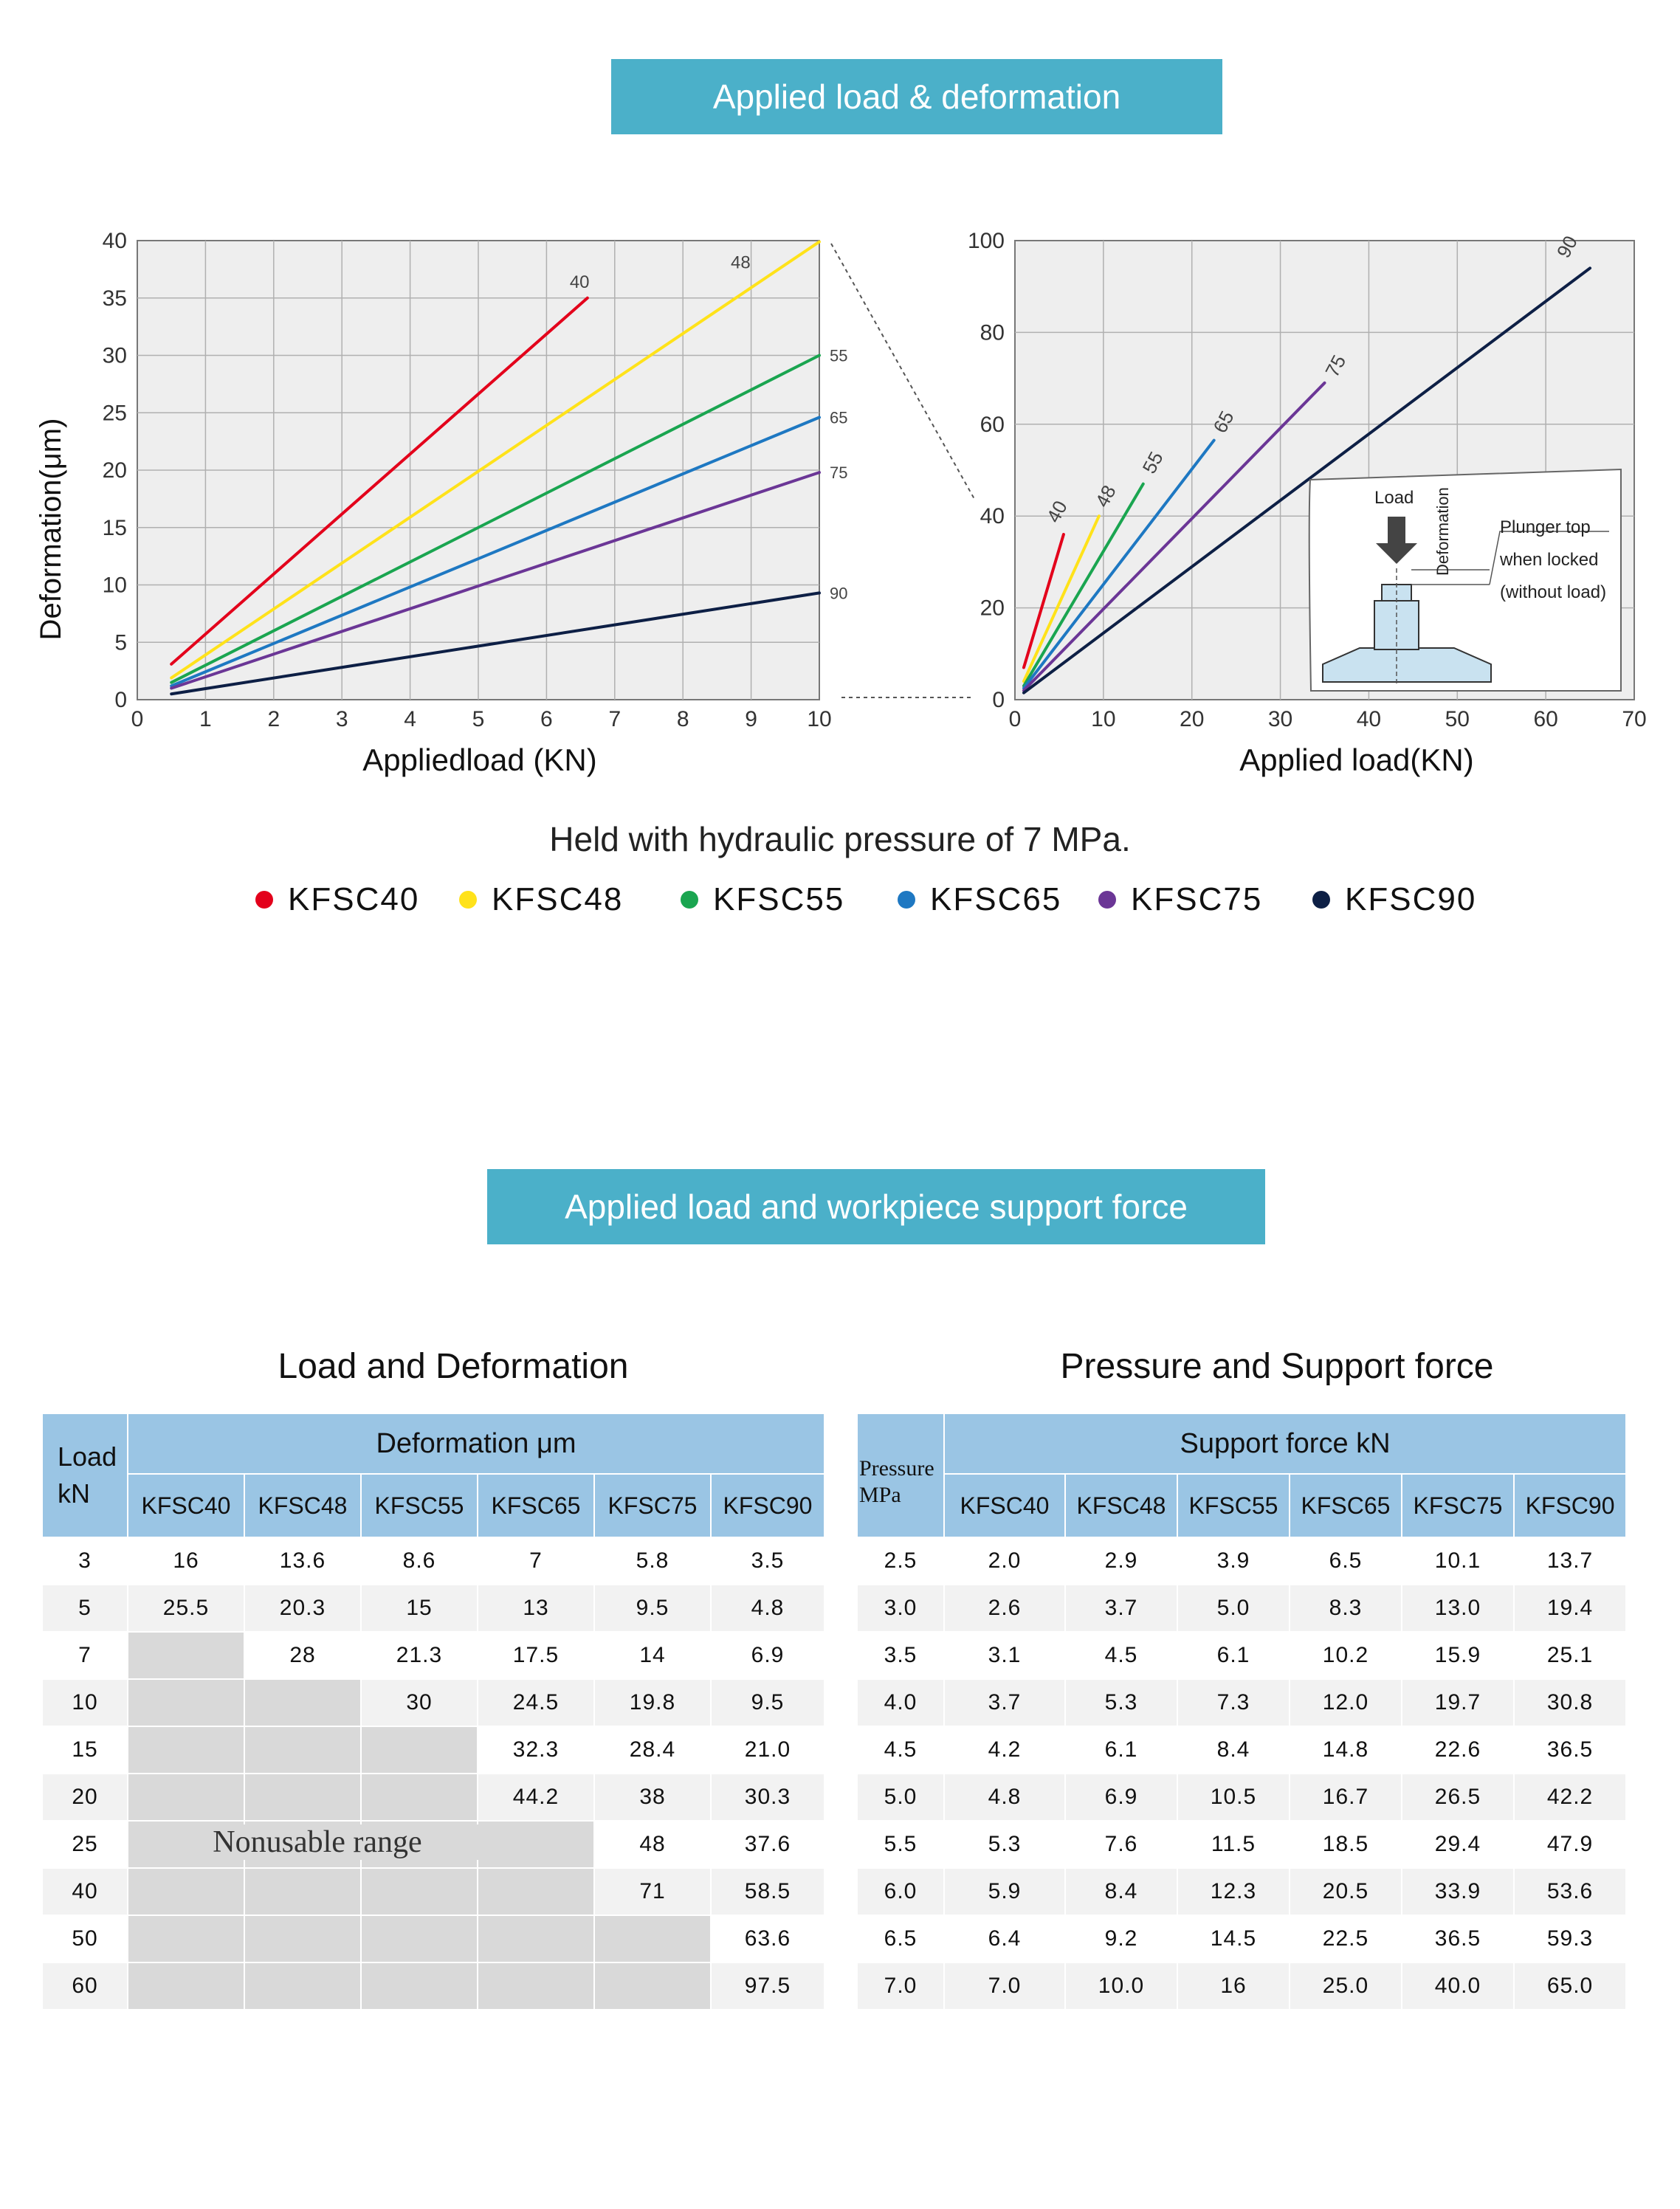 The width and height of the screenshot is (1680, 2209). What do you see at coordinates (454, 1366) in the screenshot?
I see `table-title-load-deformation: Load and Deformation` at bounding box center [454, 1366].